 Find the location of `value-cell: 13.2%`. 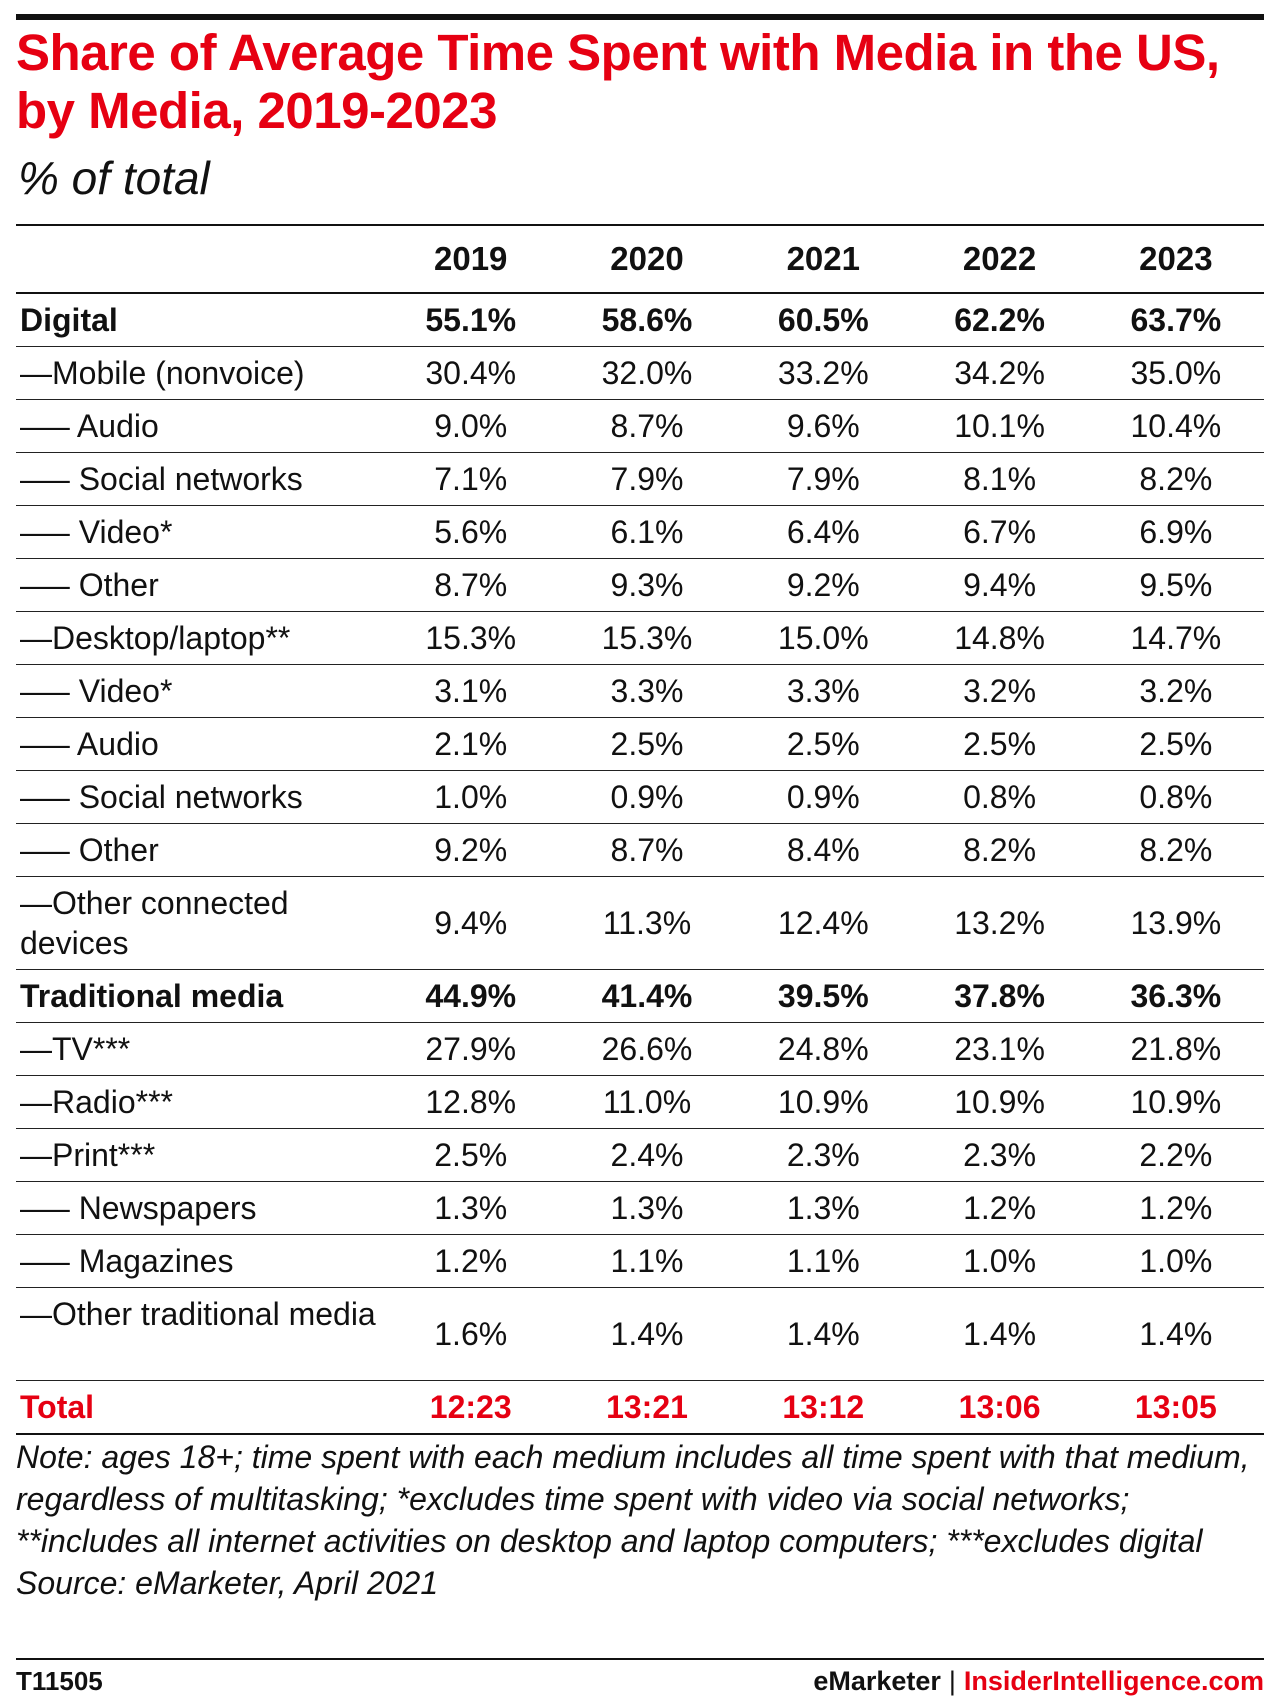

value-cell: 13.2% is located at coordinates (999, 923).